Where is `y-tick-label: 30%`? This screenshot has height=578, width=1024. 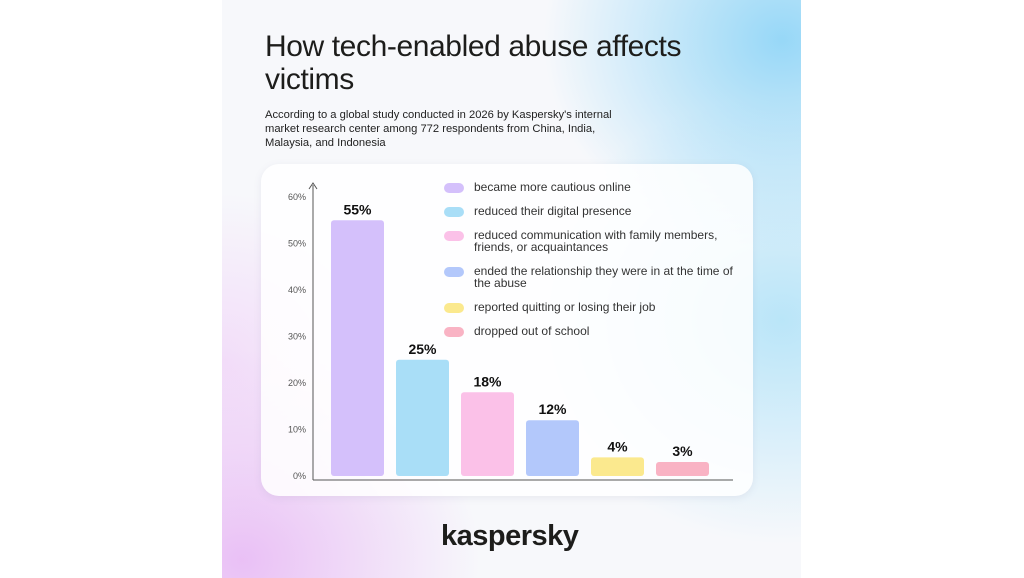
y-tick-label: 30% is located at coordinates (297, 337).